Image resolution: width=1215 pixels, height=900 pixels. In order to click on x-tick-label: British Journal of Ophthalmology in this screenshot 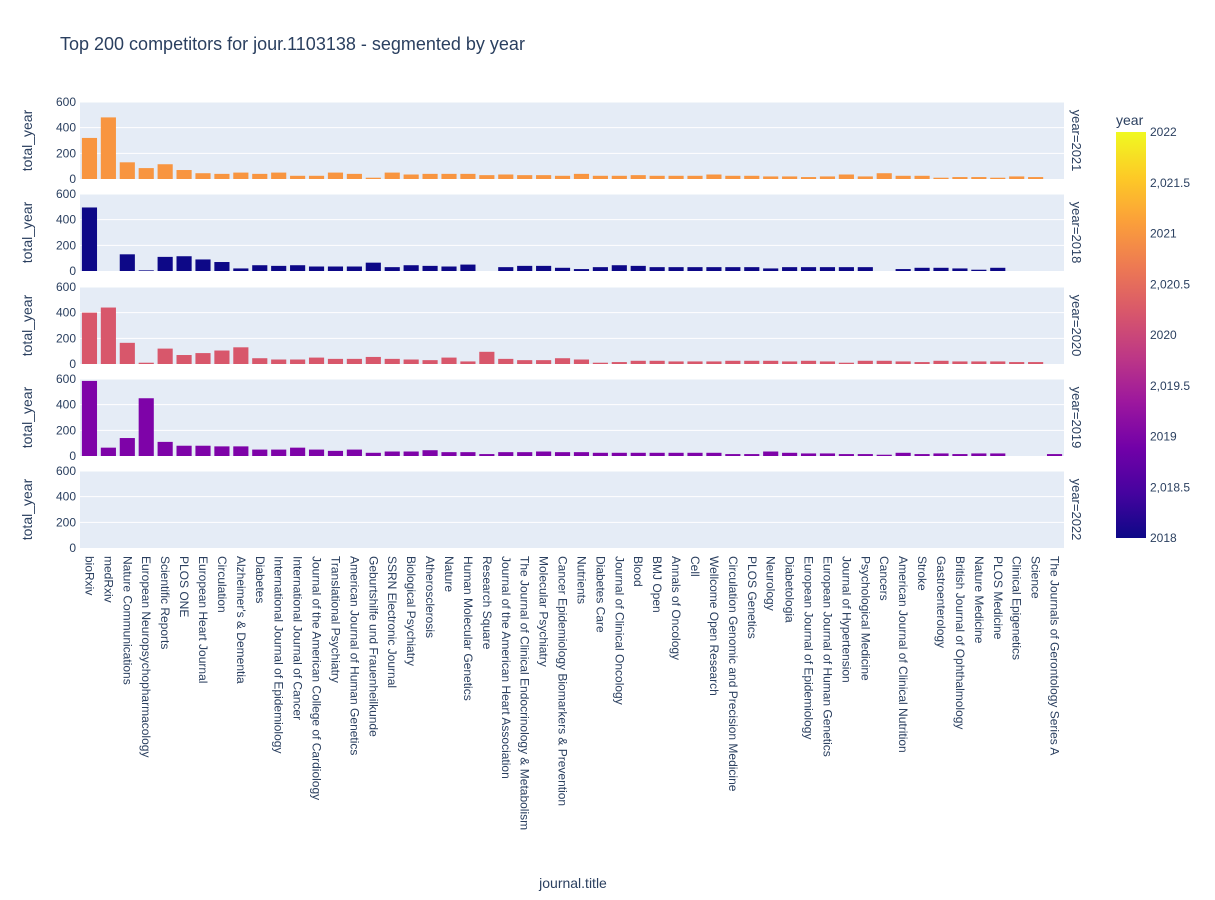, I will do `click(960, 642)`.